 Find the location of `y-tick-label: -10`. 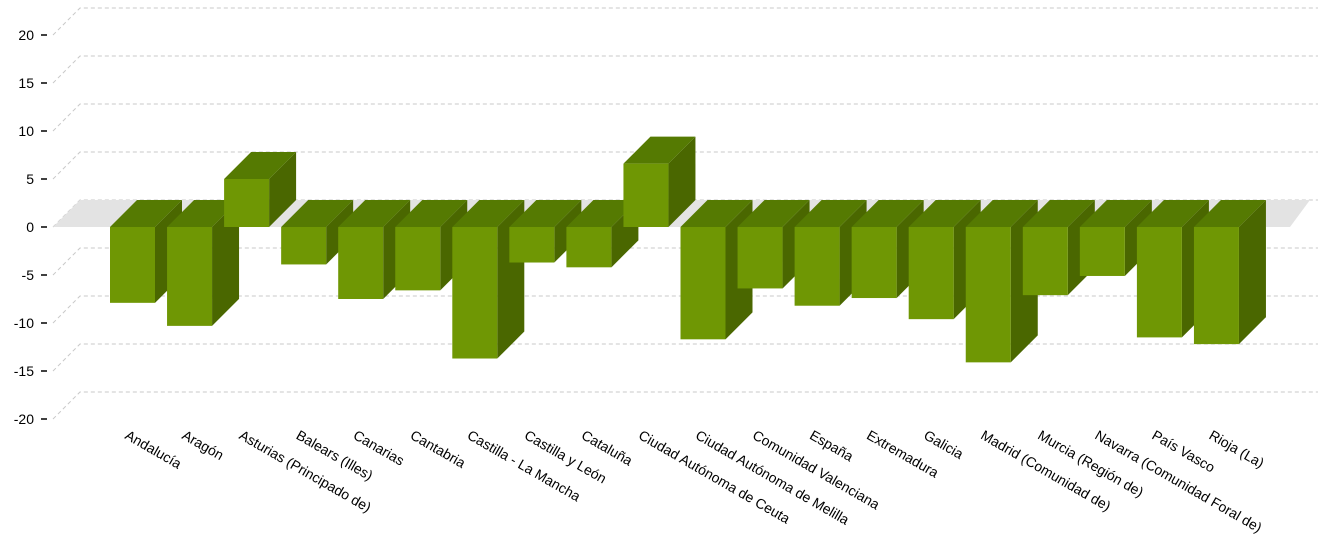

y-tick-label: -10 is located at coordinates (24, 323).